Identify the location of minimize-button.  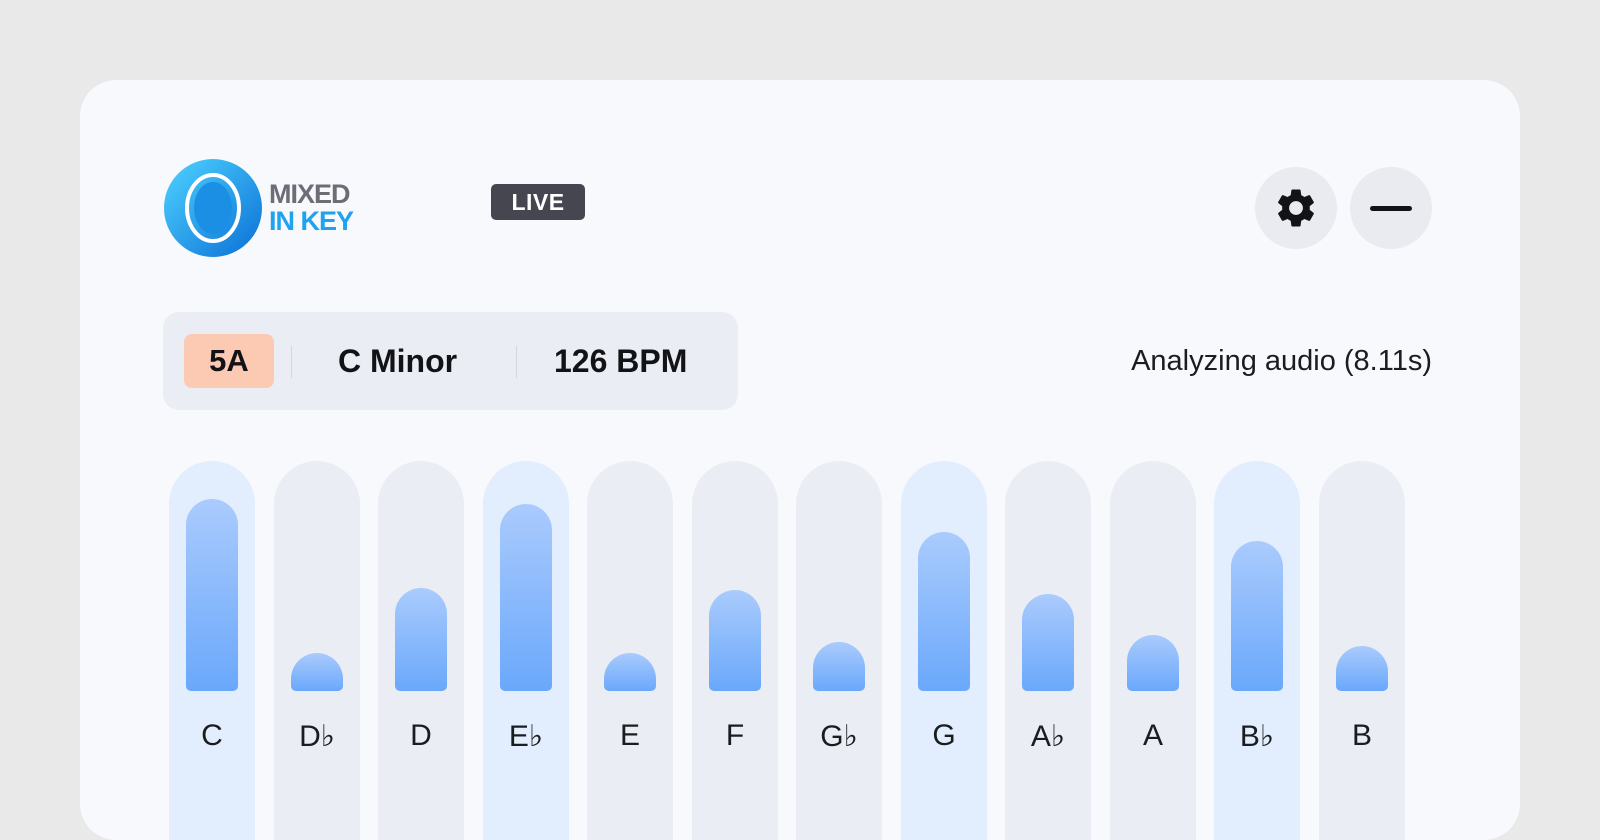
(1391, 208).